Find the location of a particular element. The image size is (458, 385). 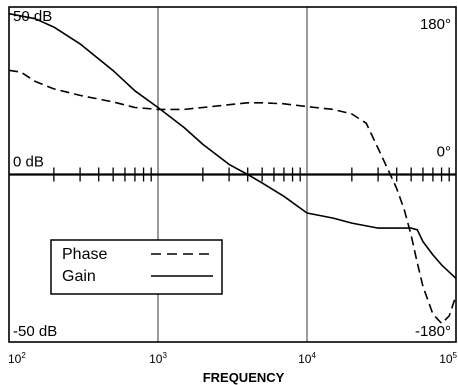

x-tick-label: 10⁴ is located at coordinates (307, 358).